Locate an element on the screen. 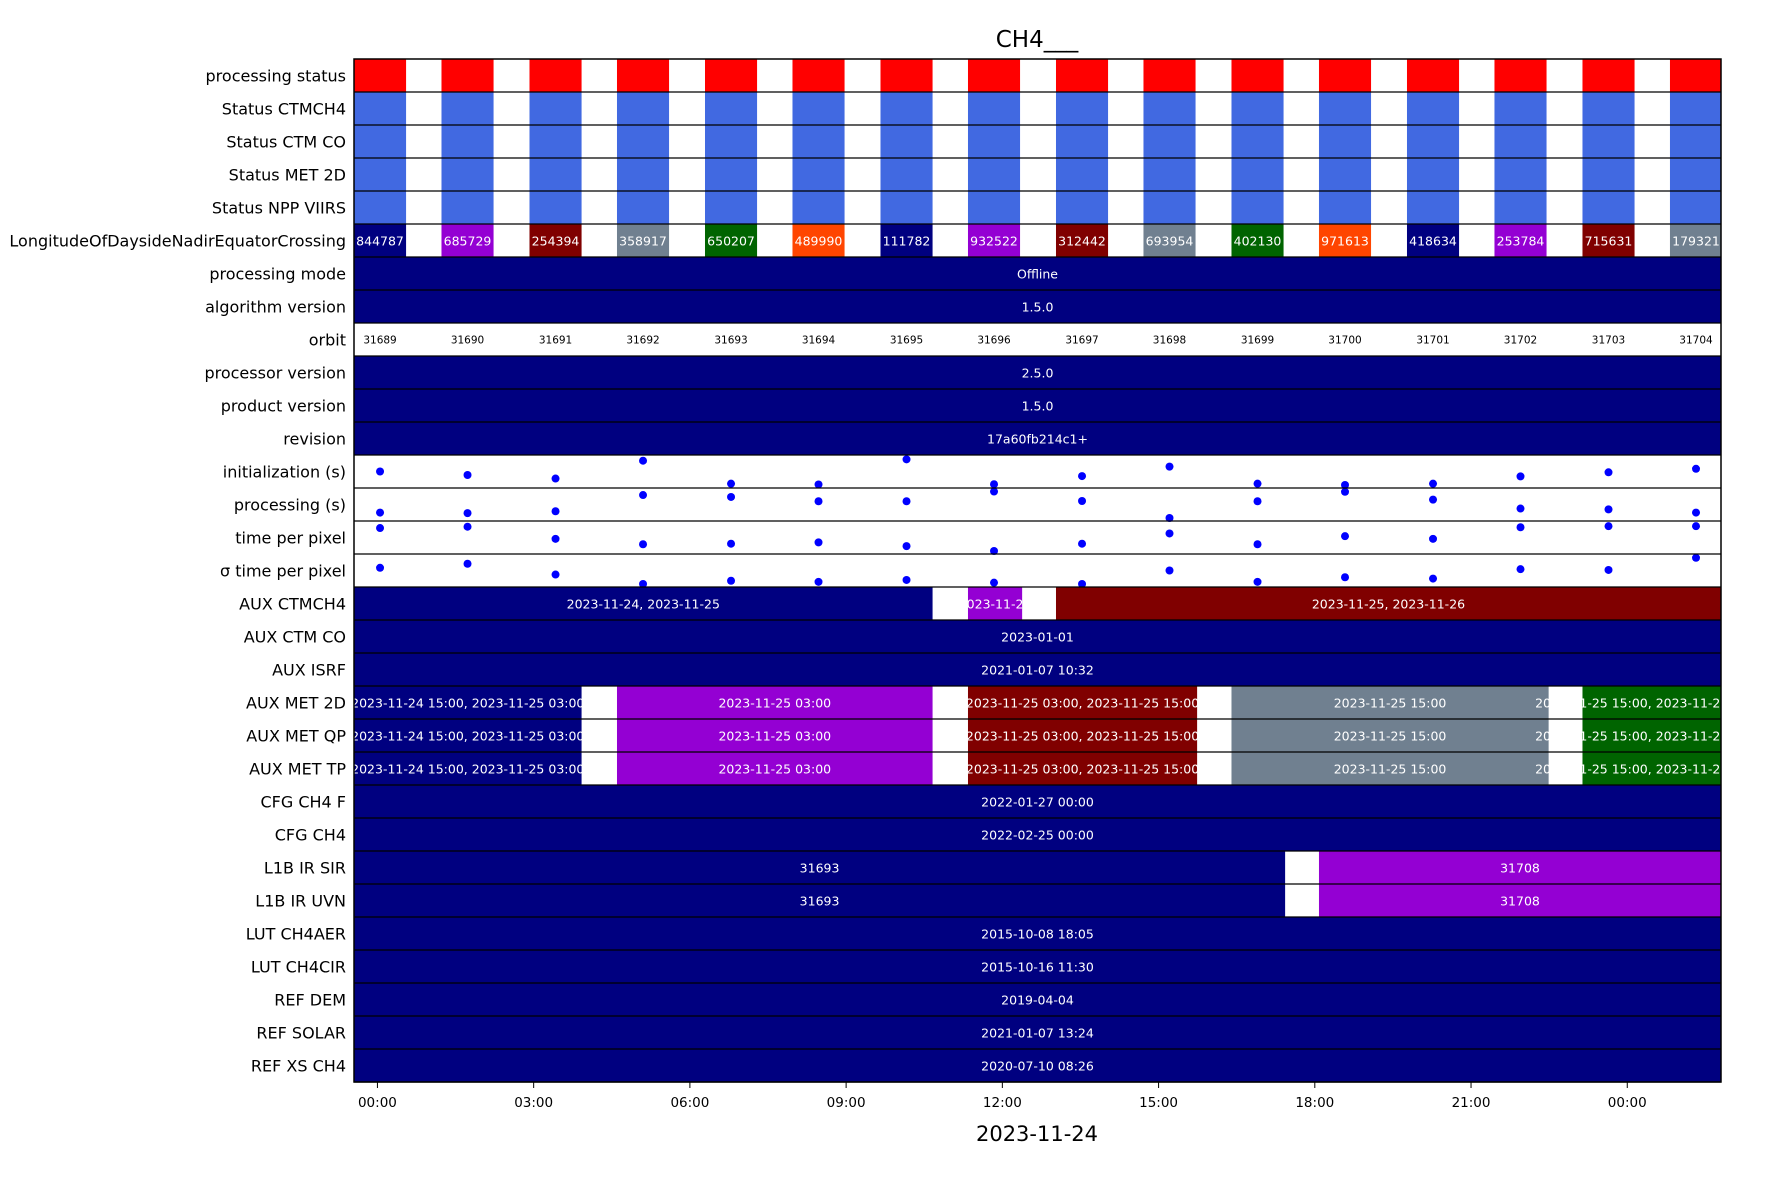 The width and height of the screenshot is (1771, 1181). segment-label: Offline is located at coordinates (1037, 274).